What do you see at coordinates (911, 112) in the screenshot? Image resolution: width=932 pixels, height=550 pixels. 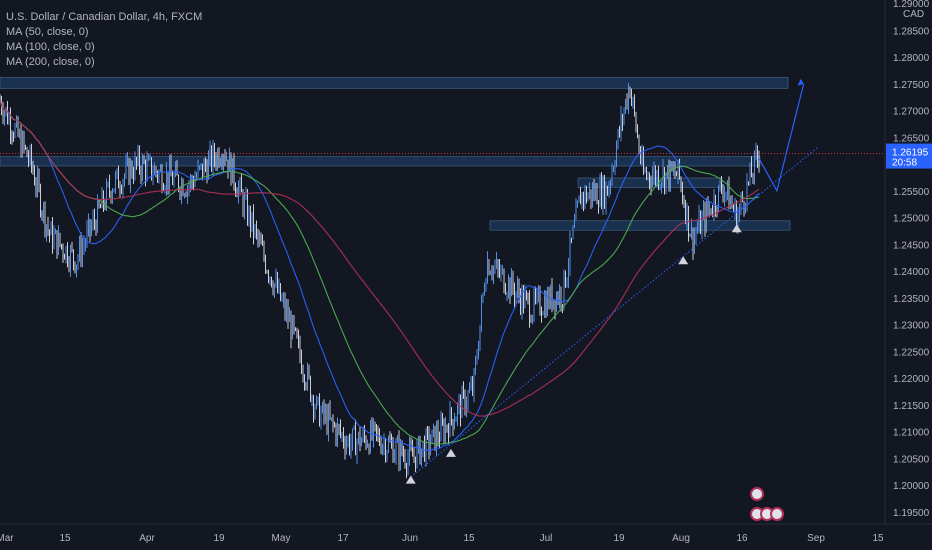 I see `price-tick: 1.27000` at bounding box center [911, 112].